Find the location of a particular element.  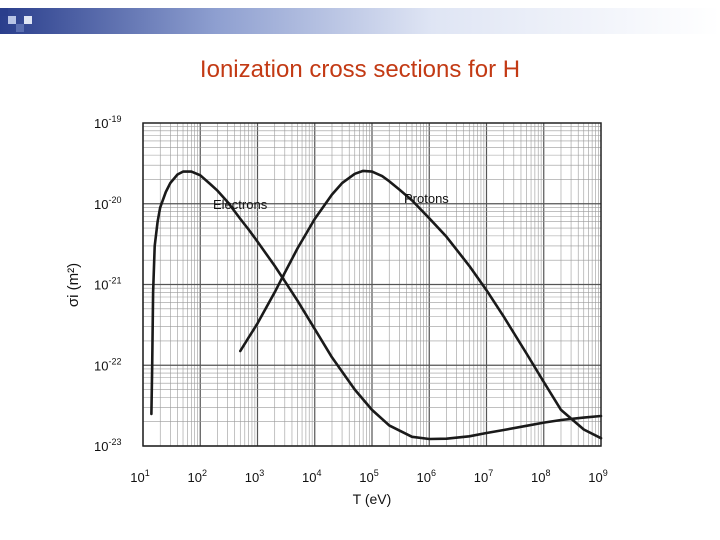

y-axis-label: σi (m²) is located at coordinates (73, 285).